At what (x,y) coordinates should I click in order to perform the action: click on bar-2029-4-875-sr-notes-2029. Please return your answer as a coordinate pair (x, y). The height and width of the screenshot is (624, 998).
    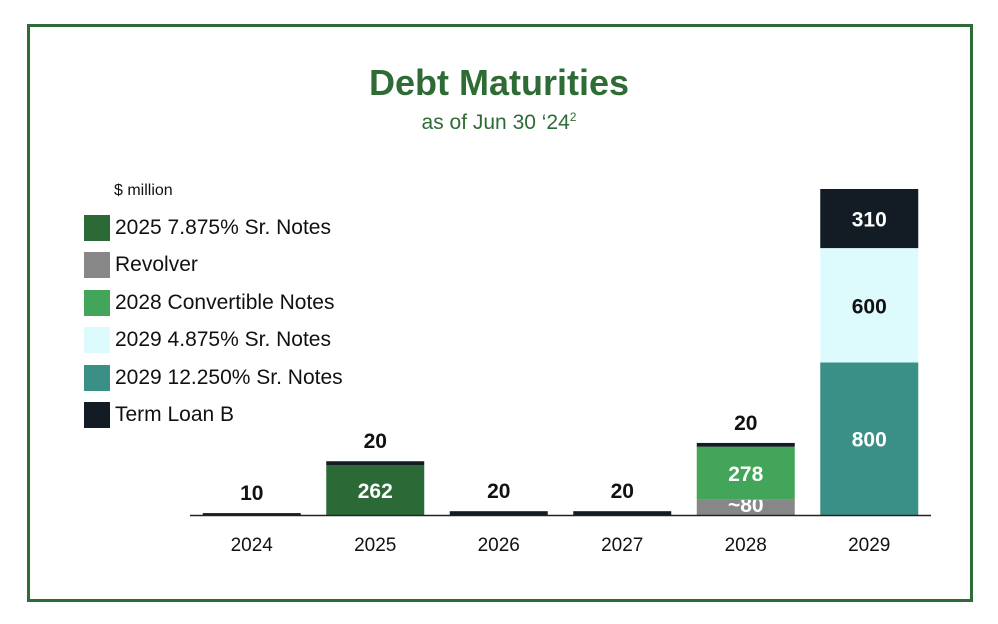
    Looking at the image, I should click on (869, 305).